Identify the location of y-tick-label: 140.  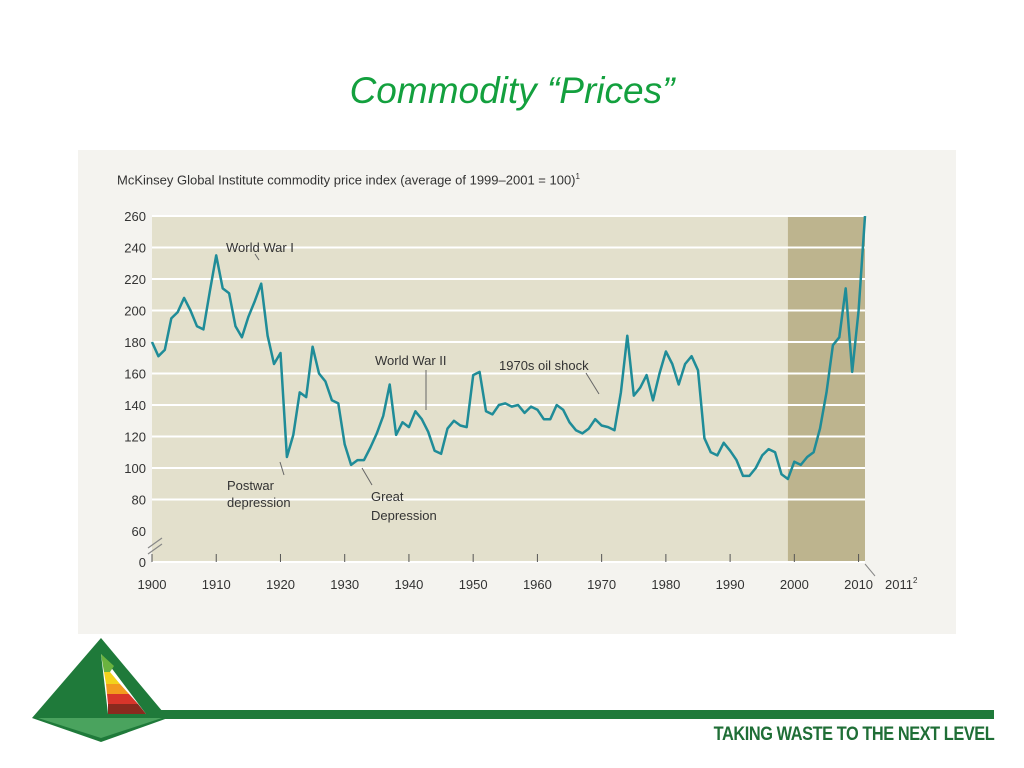
(135, 405).